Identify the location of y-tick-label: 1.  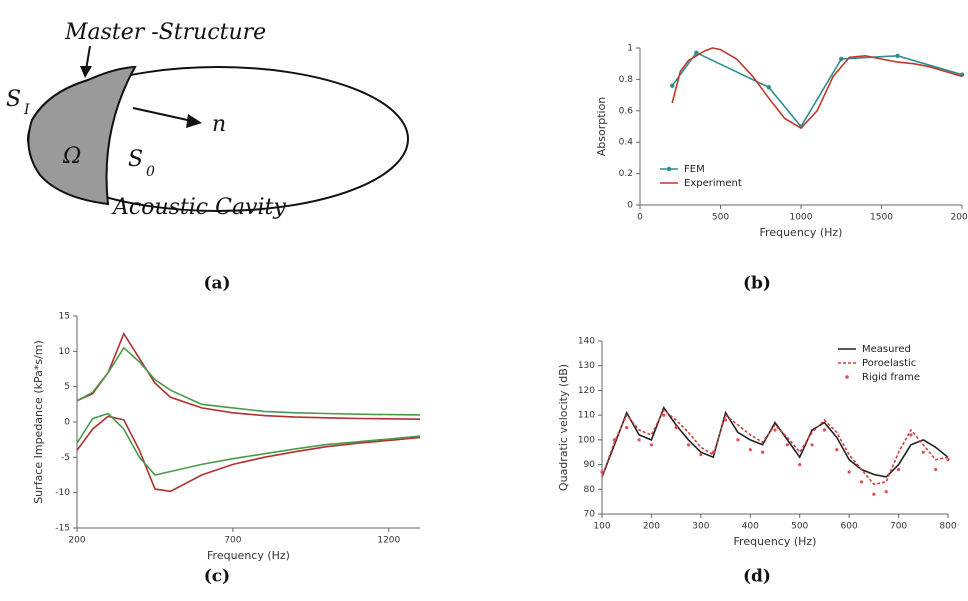
(630, 49).